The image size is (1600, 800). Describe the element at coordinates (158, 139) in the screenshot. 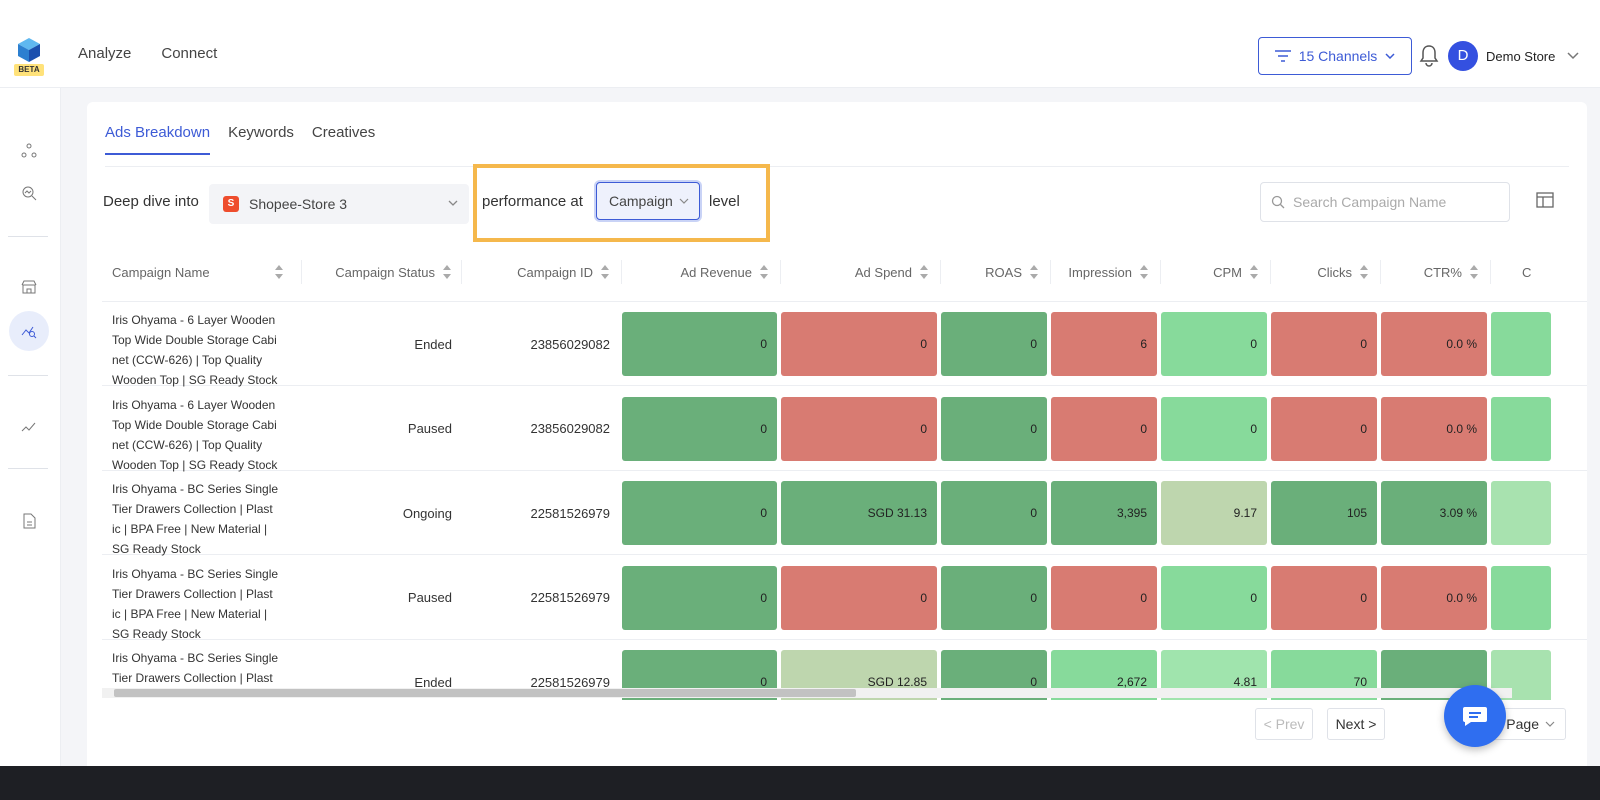

I see `tab-ads-breakdown: Ads Breakdown` at that location.